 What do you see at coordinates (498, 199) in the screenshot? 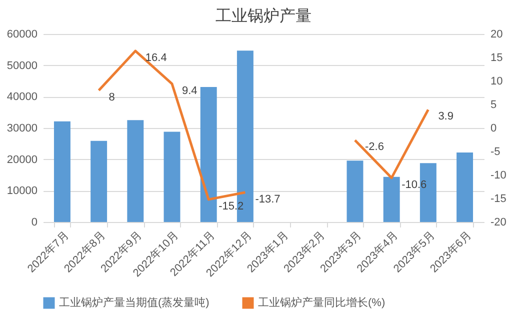
I see `y2-tick-label: -15` at bounding box center [498, 199].